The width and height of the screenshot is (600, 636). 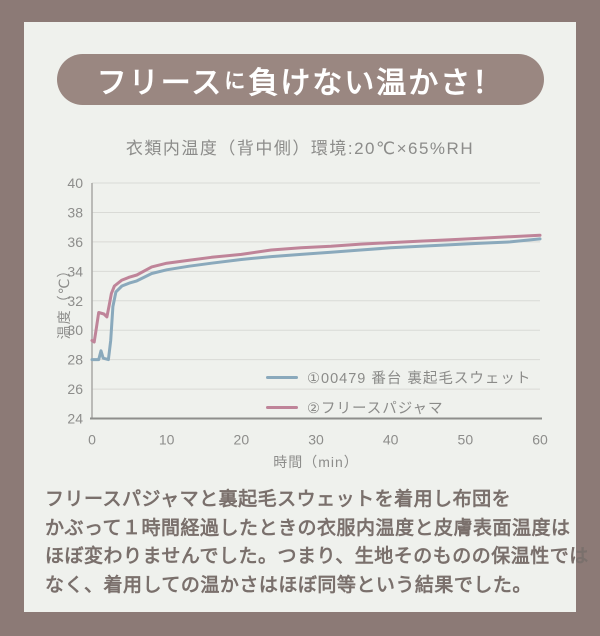 I want to click on headline-text-part1: フリース, so click(x=160, y=83).